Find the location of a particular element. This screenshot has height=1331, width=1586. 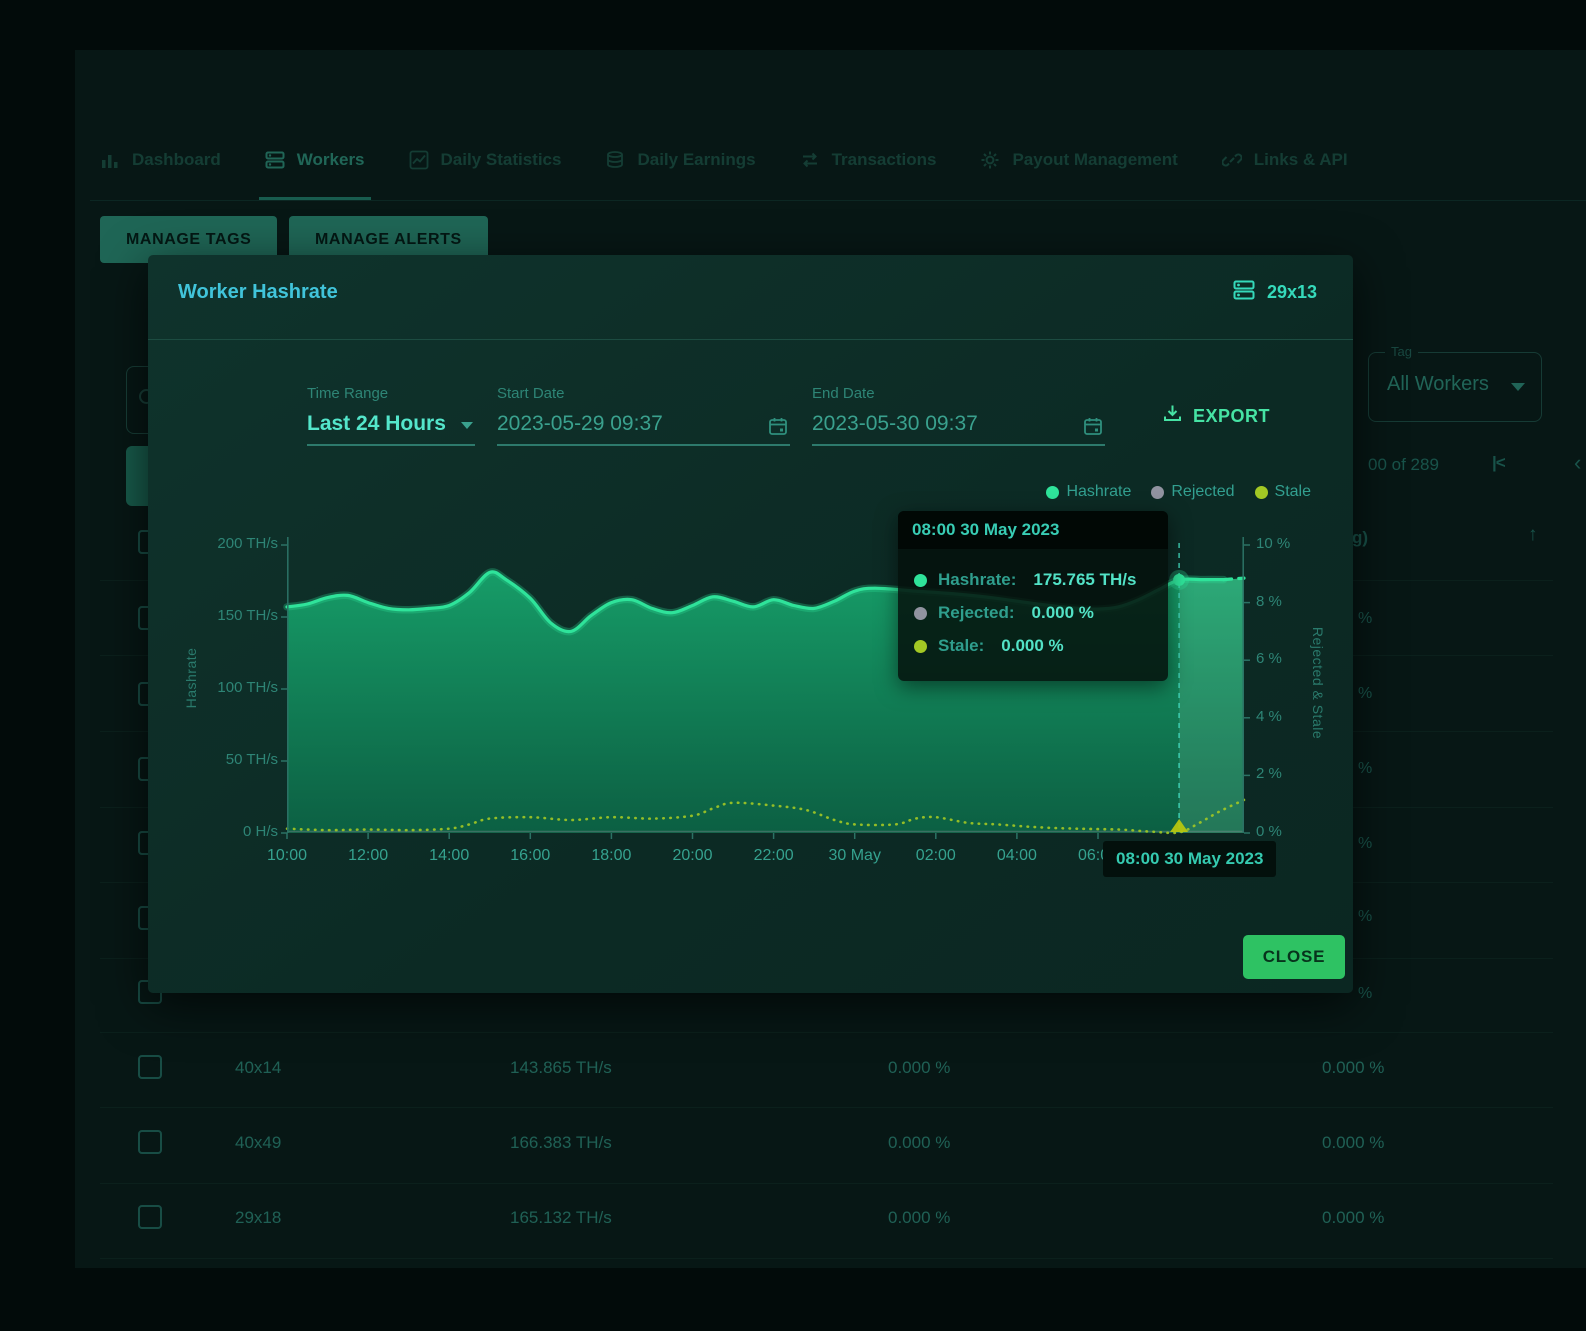

left-axis-tick: 100 TH/s is located at coordinates (247, 687).